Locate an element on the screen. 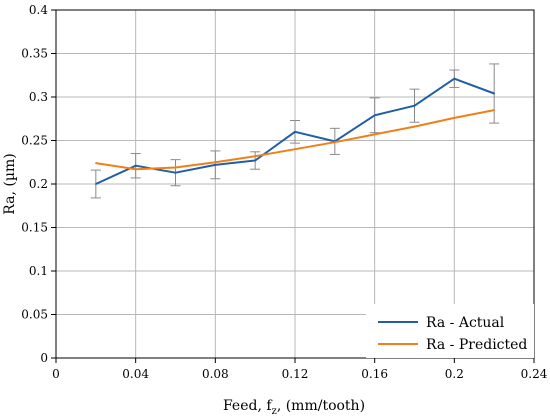 The width and height of the screenshot is (550, 418). legend: Ra - Actual Ra - Predicted is located at coordinates (450, 331).